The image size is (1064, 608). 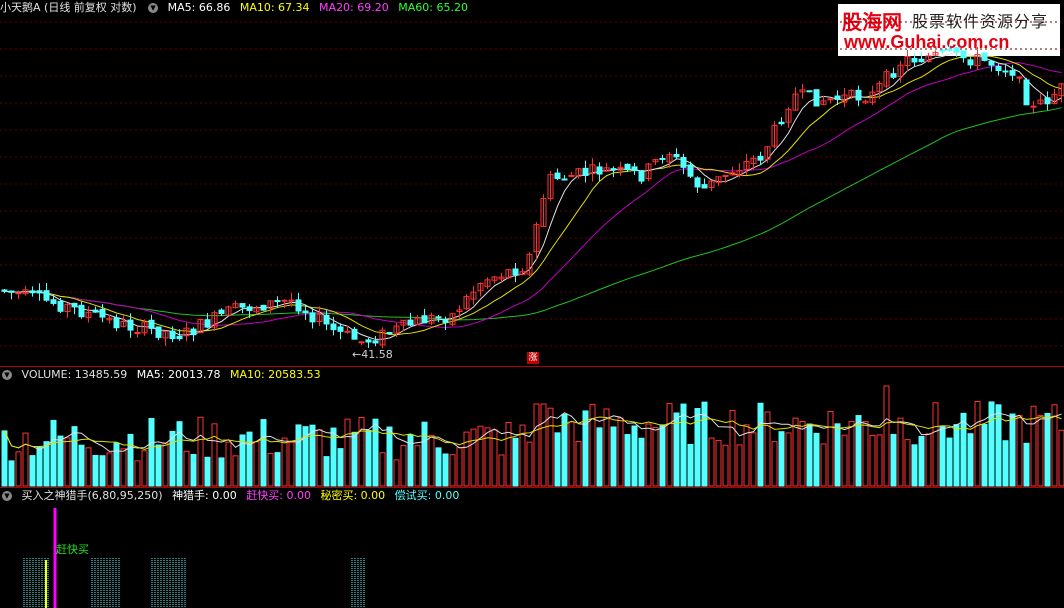 I want to click on low-price-annotation: ←41.58, so click(x=372, y=354).